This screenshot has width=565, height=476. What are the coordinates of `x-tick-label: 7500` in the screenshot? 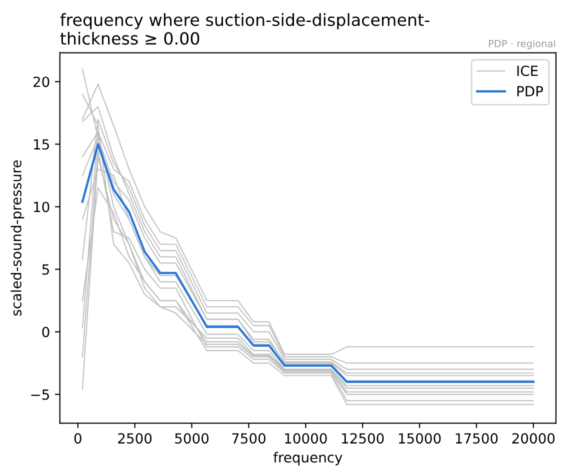 It's located at (249, 438).